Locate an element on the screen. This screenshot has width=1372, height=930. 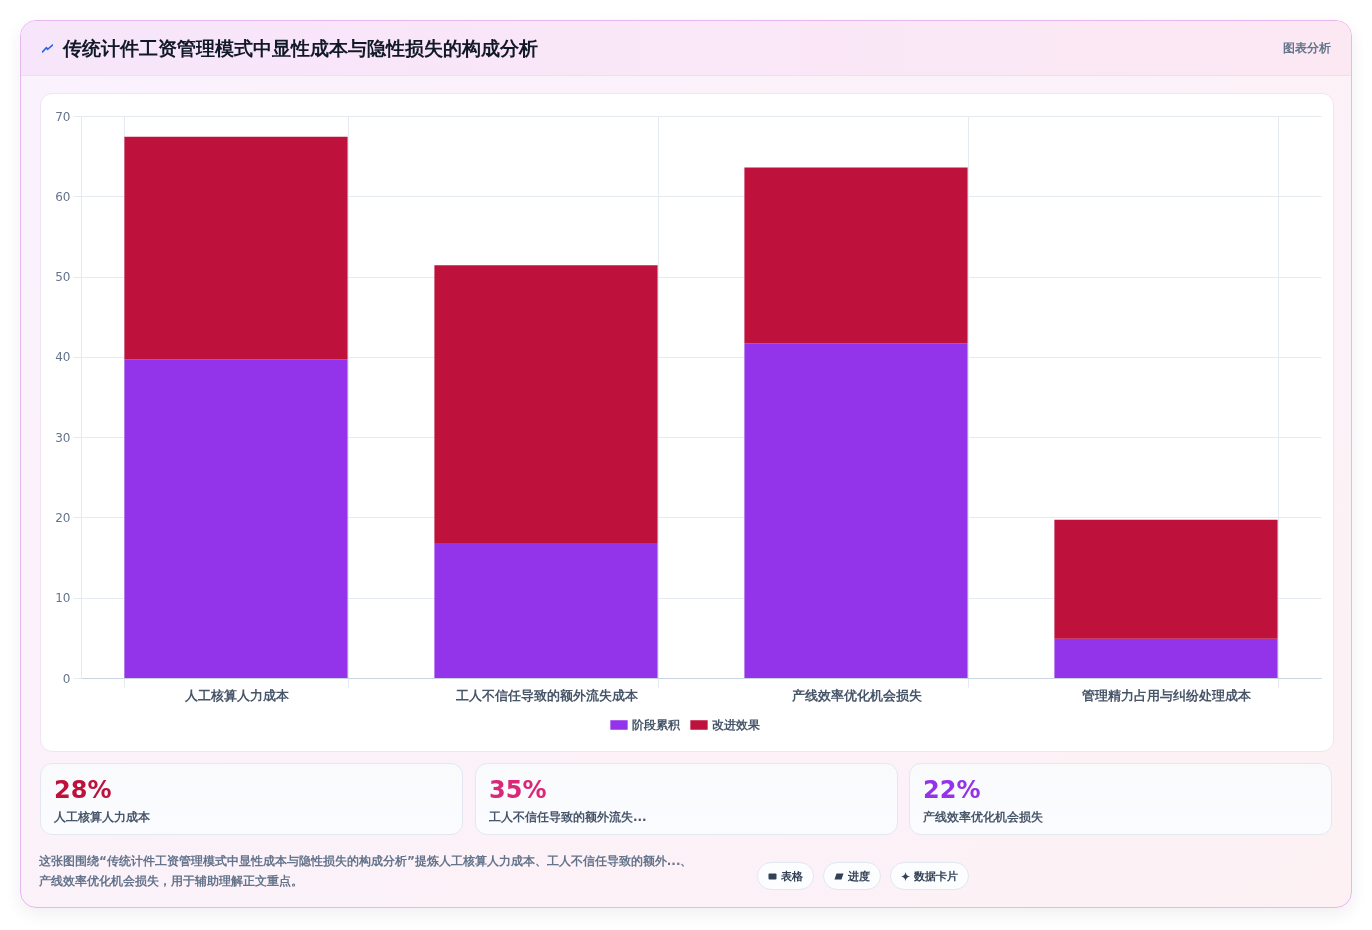
y-tick-label: 40 is located at coordinates (63, 357).